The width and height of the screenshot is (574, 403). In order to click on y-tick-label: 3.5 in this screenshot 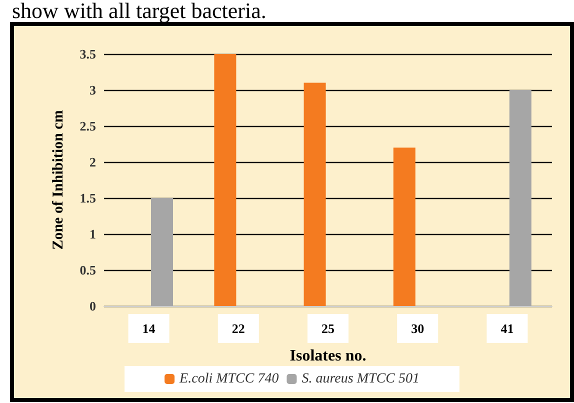, I will do `click(88, 54)`.